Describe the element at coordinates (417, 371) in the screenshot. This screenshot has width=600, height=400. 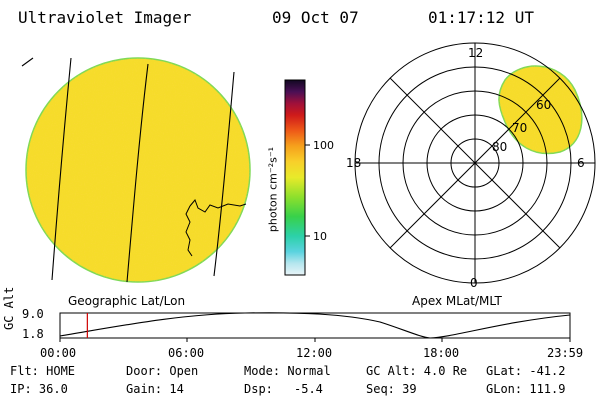
I see `status-gcalt: GC Alt: 4.0 Re` at that location.